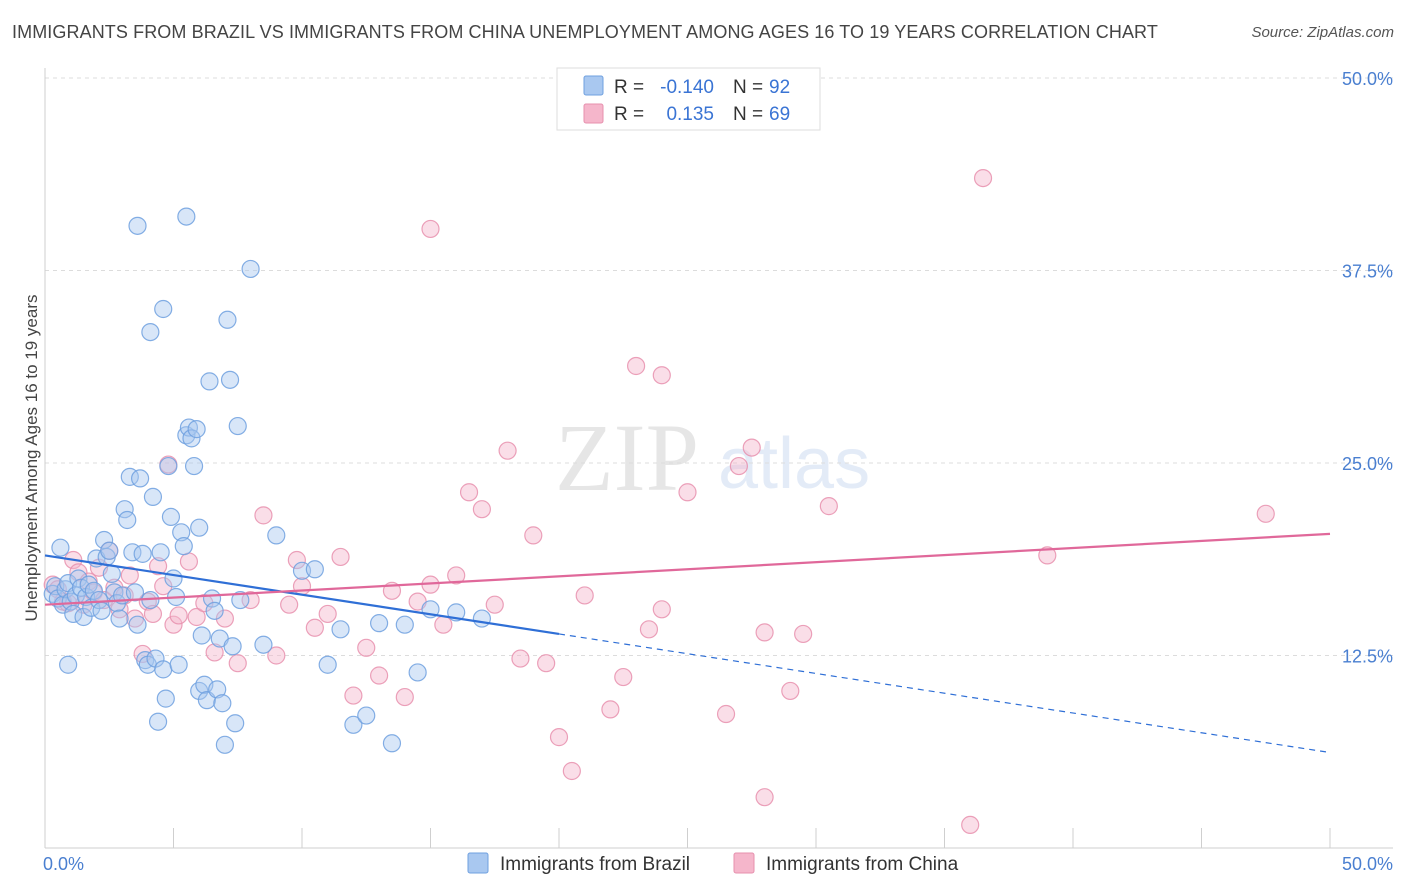  I want to click on brazil-trend-line, so click(302, 595).